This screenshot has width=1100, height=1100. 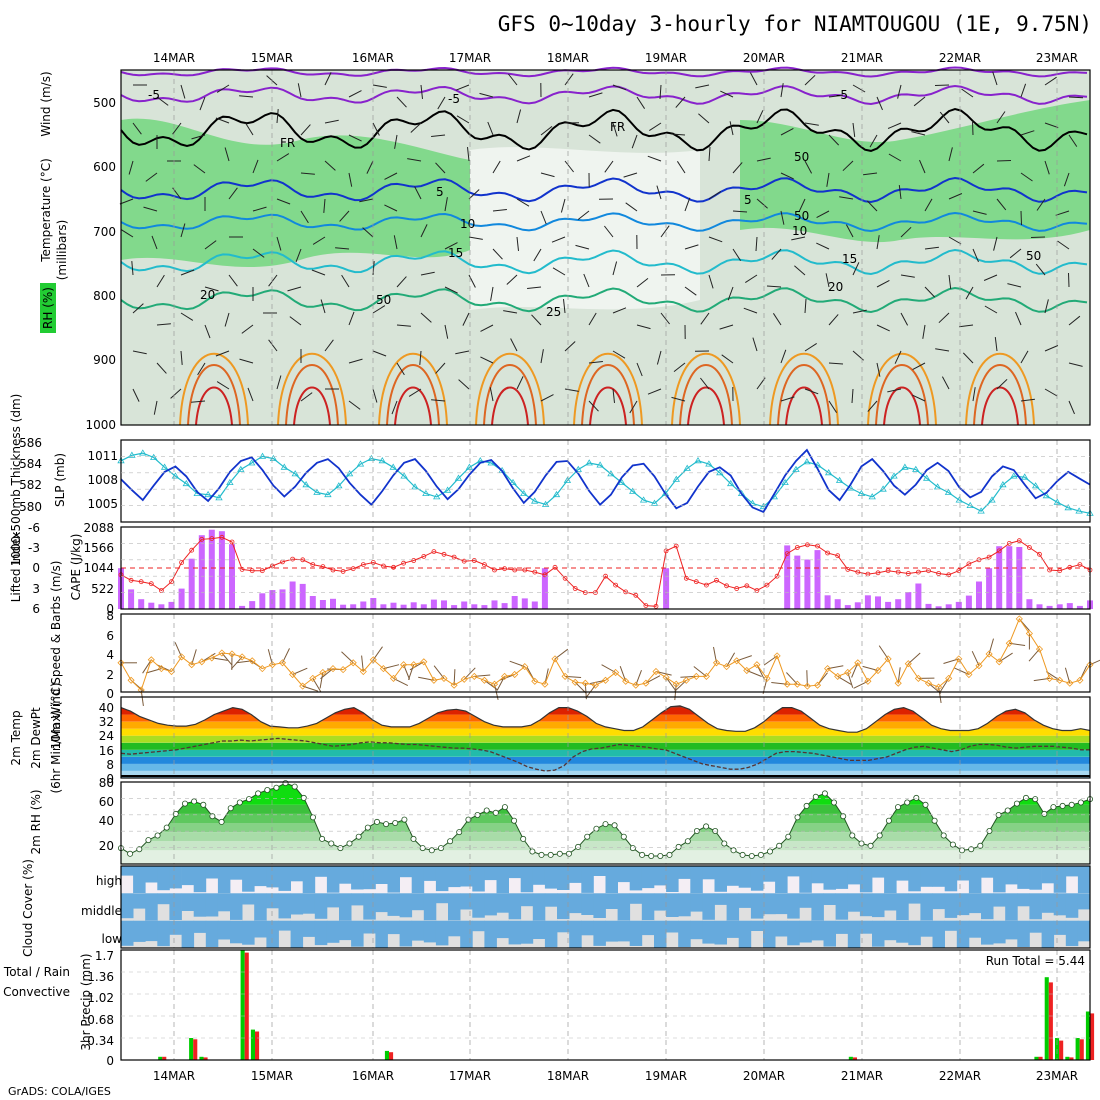 What do you see at coordinates (36, 821) in the screenshot?
I see `rh-legend: 2m RH (%)` at bounding box center [36, 821].